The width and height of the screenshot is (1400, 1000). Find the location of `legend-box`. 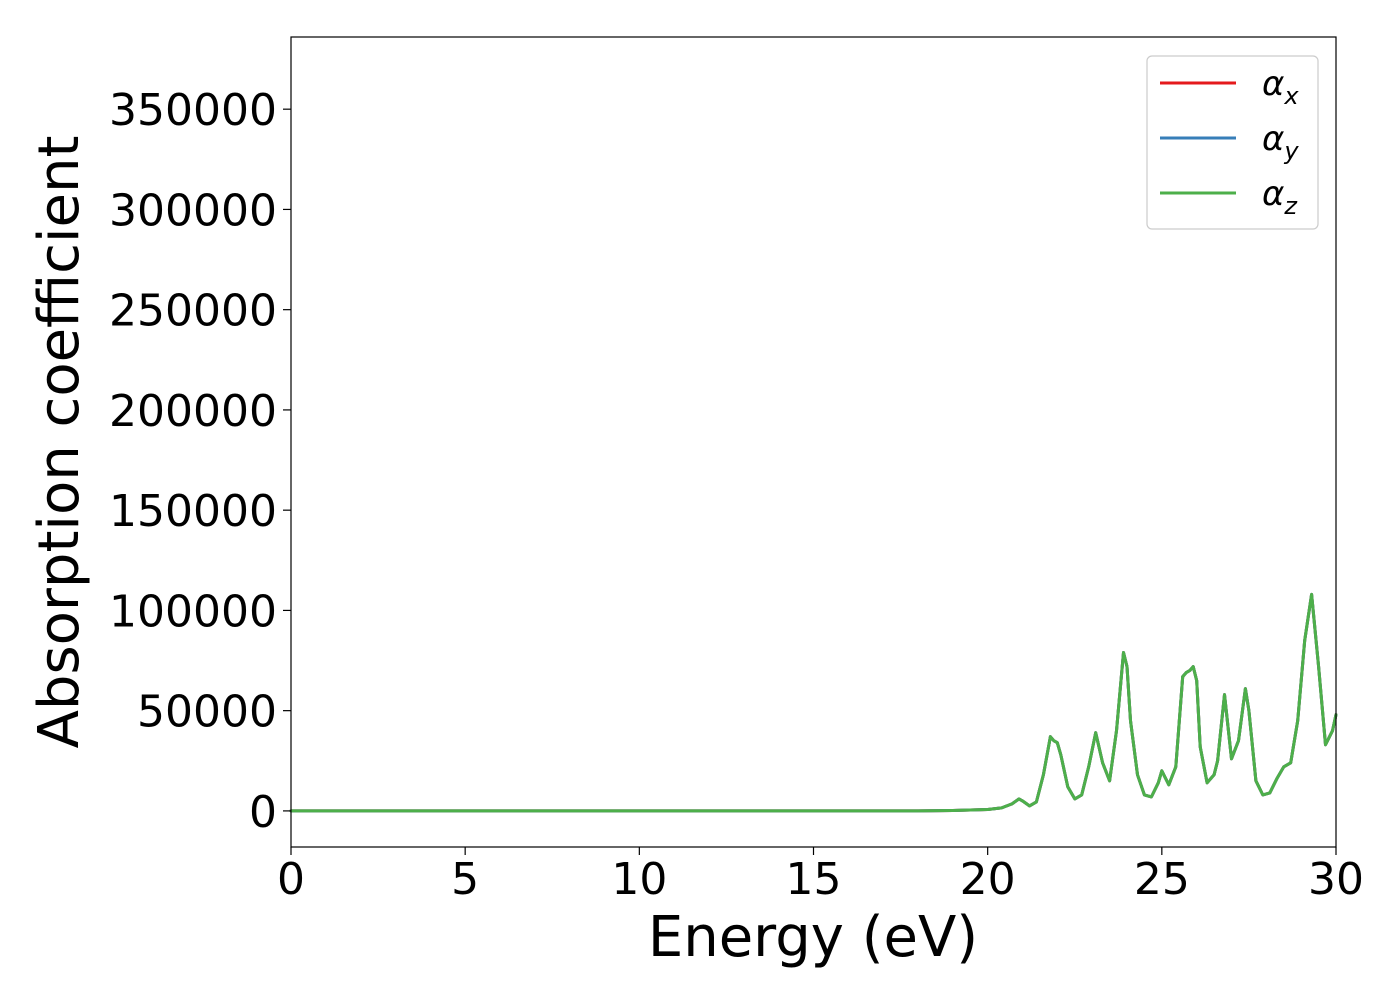

legend-box is located at coordinates (1232, 142).